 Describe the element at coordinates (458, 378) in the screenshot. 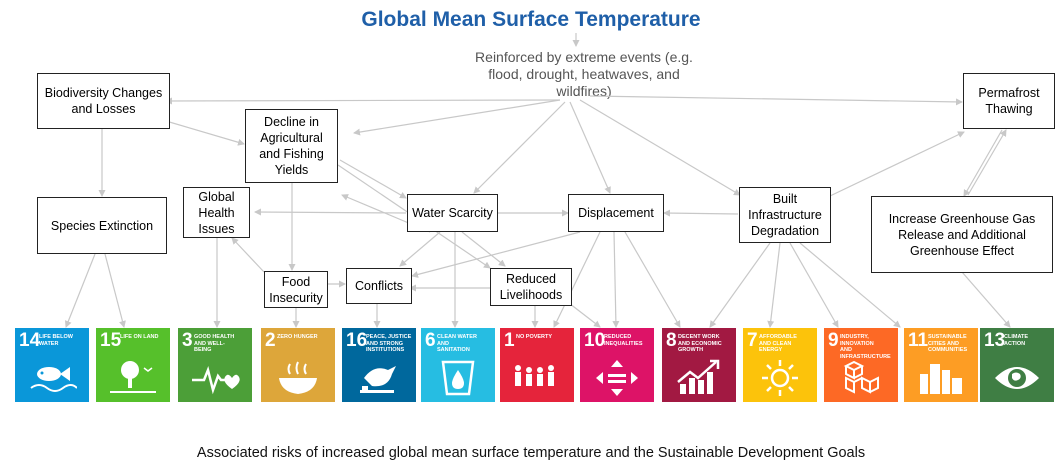

I see `water-drop-icon` at that location.